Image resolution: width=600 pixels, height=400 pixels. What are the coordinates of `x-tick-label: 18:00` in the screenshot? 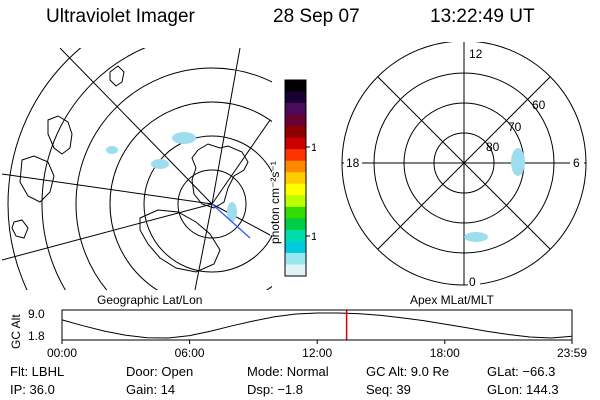 It's located at (445, 353).